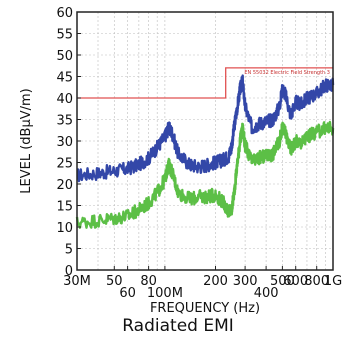 The height and width of the screenshot is (342, 356). Describe the element at coordinates (215, 281) in the screenshot. I see `x-tick-label: 200` at that location.